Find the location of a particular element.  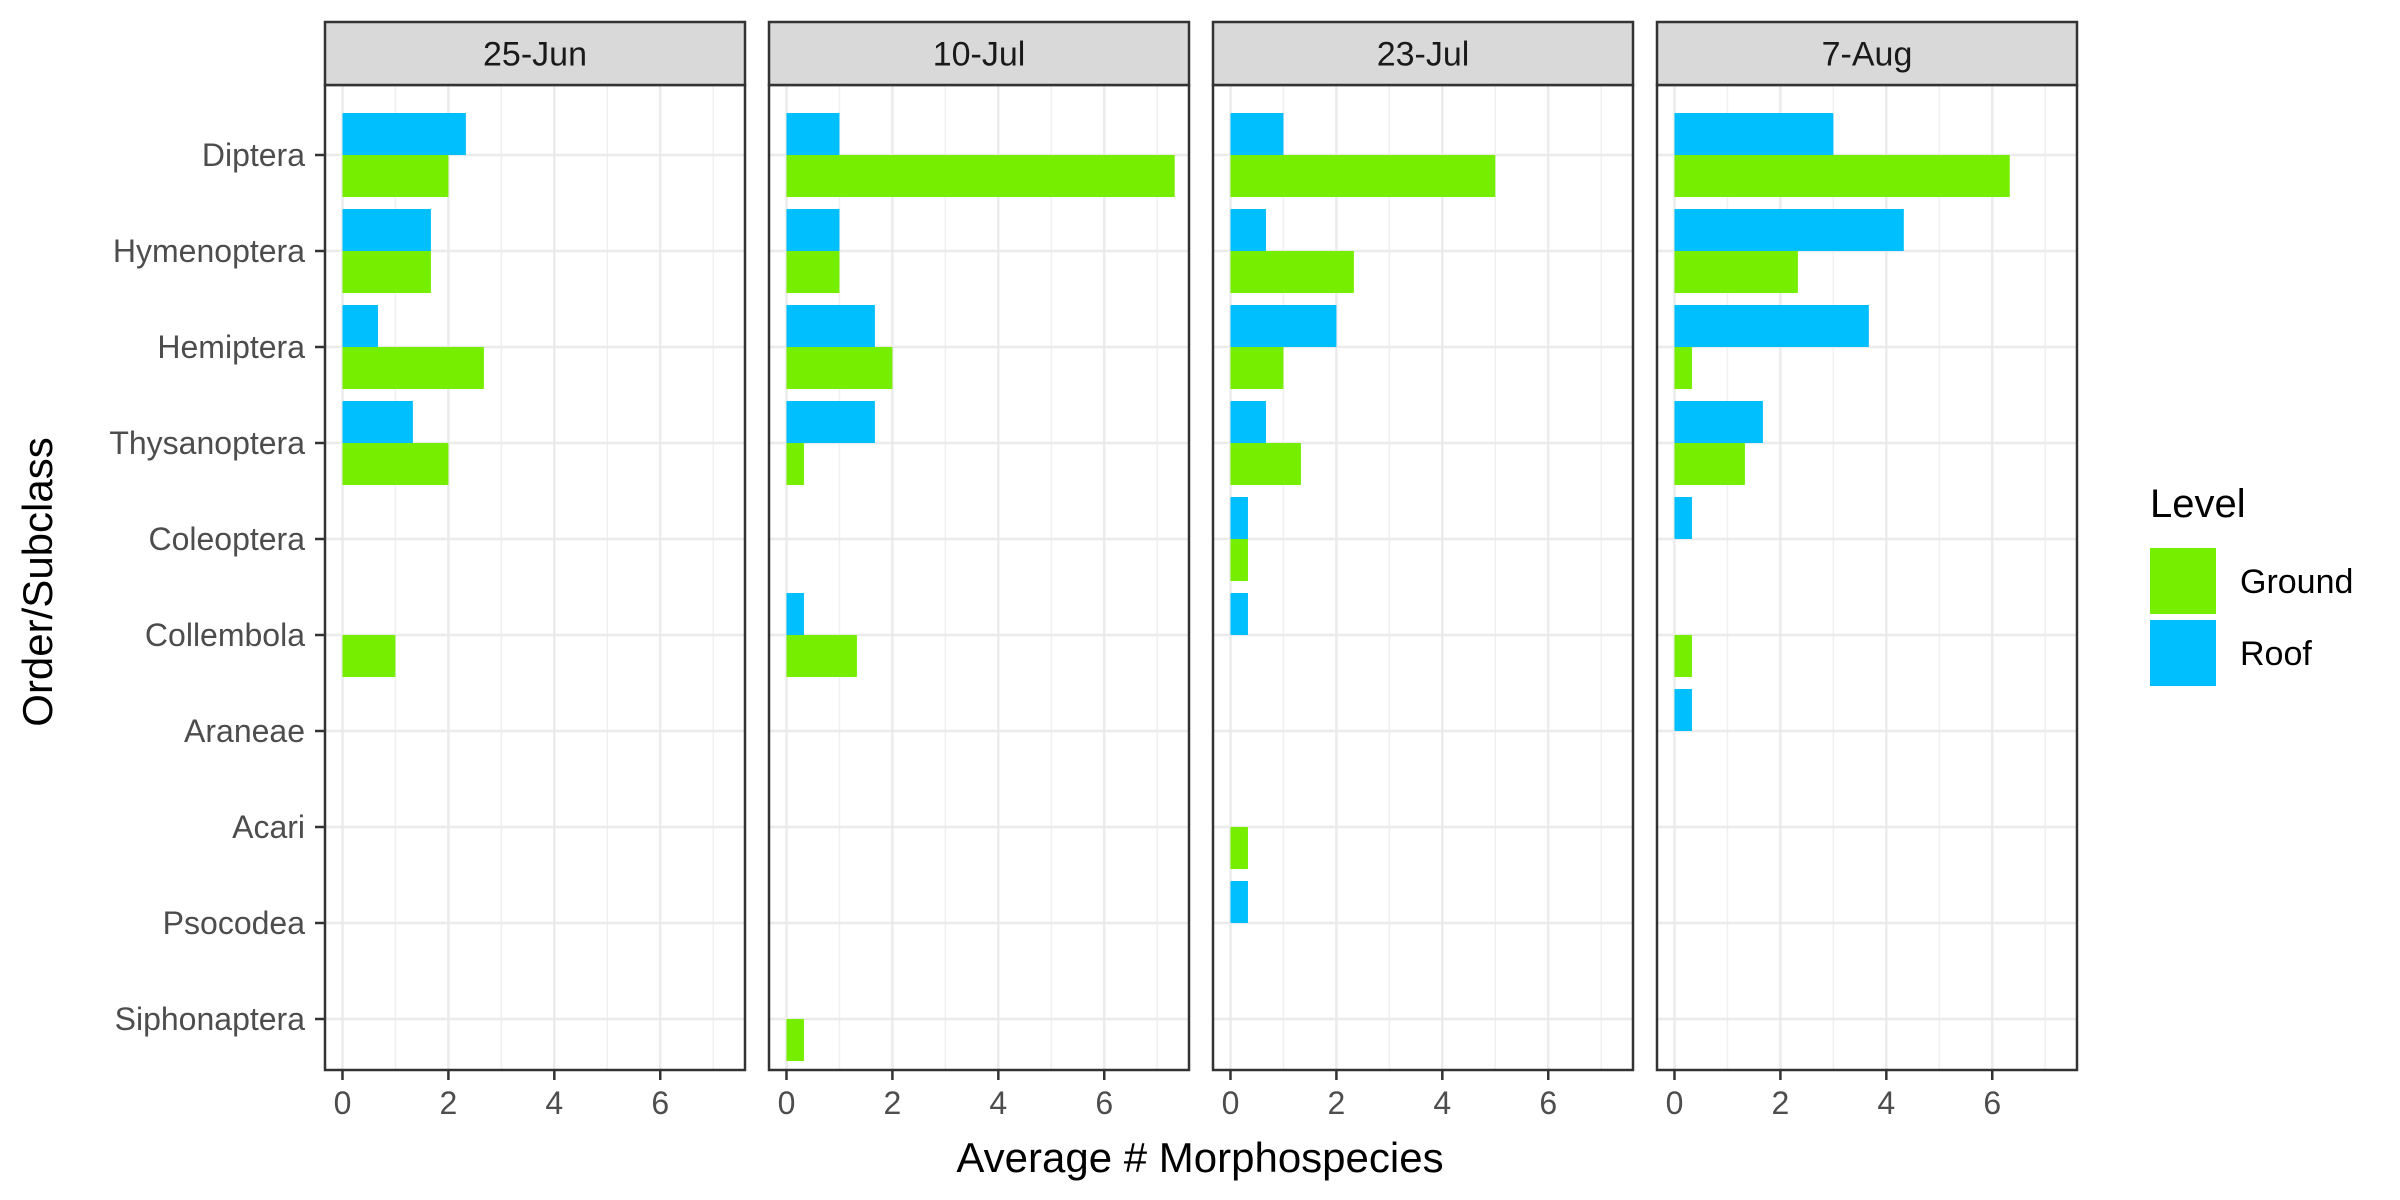

bar-ground-coleoptera is located at coordinates (1239, 560).